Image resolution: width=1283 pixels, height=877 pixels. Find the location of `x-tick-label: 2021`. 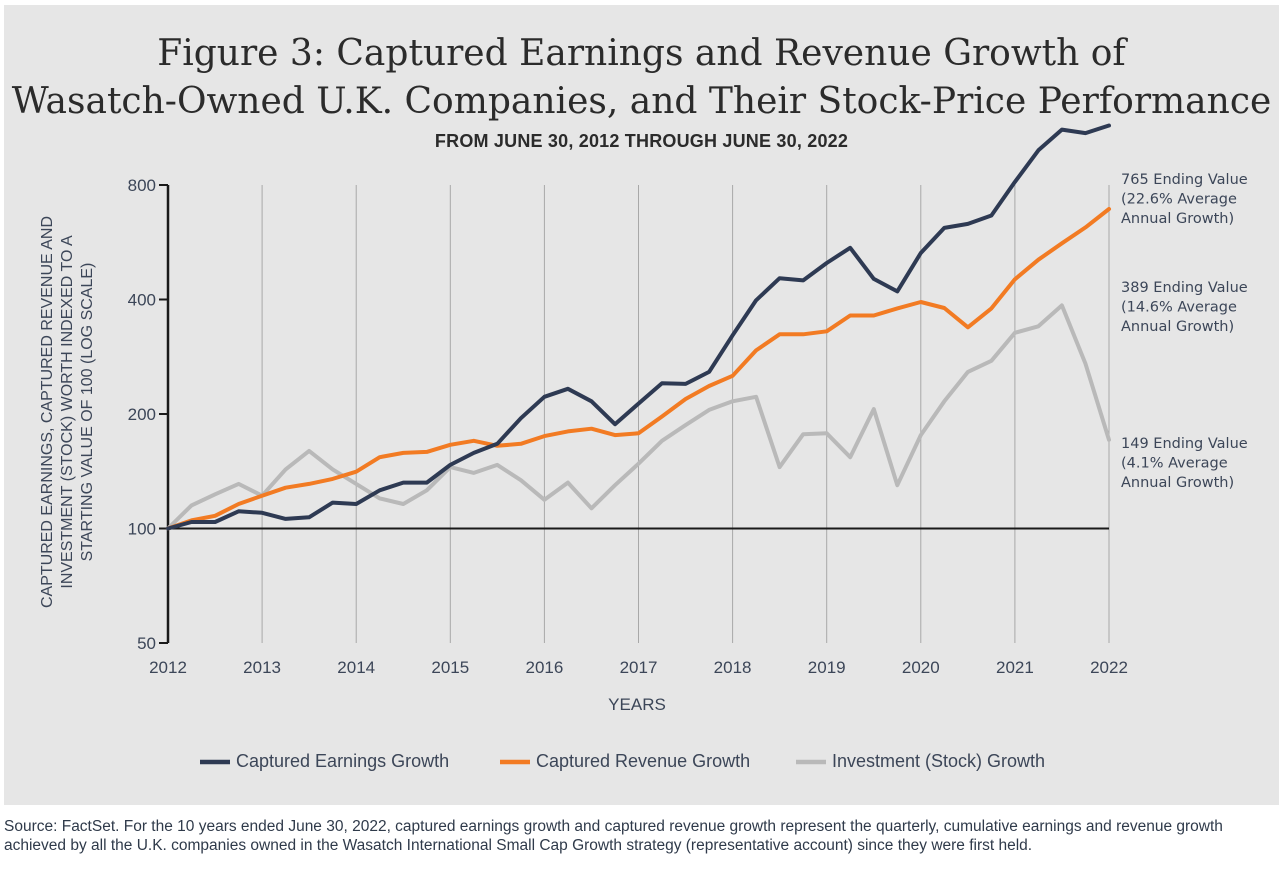

x-tick-label: 2021 is located at coordinates (1015, 667).